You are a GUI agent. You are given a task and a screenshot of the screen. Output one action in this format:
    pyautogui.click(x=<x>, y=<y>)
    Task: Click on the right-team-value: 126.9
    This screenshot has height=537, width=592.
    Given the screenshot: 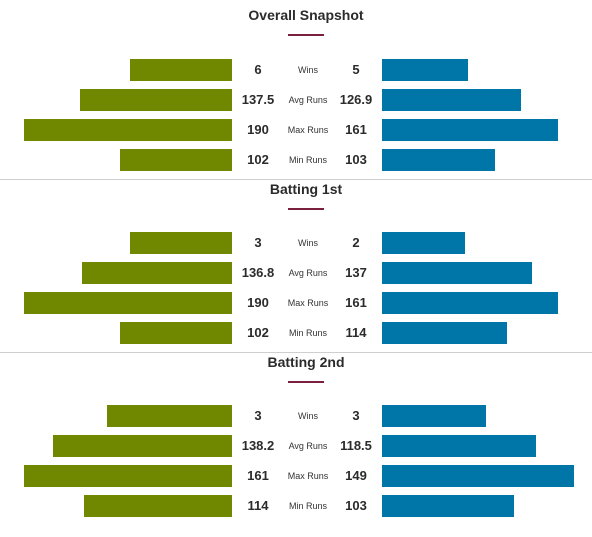 What is the action you would take?
    pyautogui.click(x=356, y=99)
    